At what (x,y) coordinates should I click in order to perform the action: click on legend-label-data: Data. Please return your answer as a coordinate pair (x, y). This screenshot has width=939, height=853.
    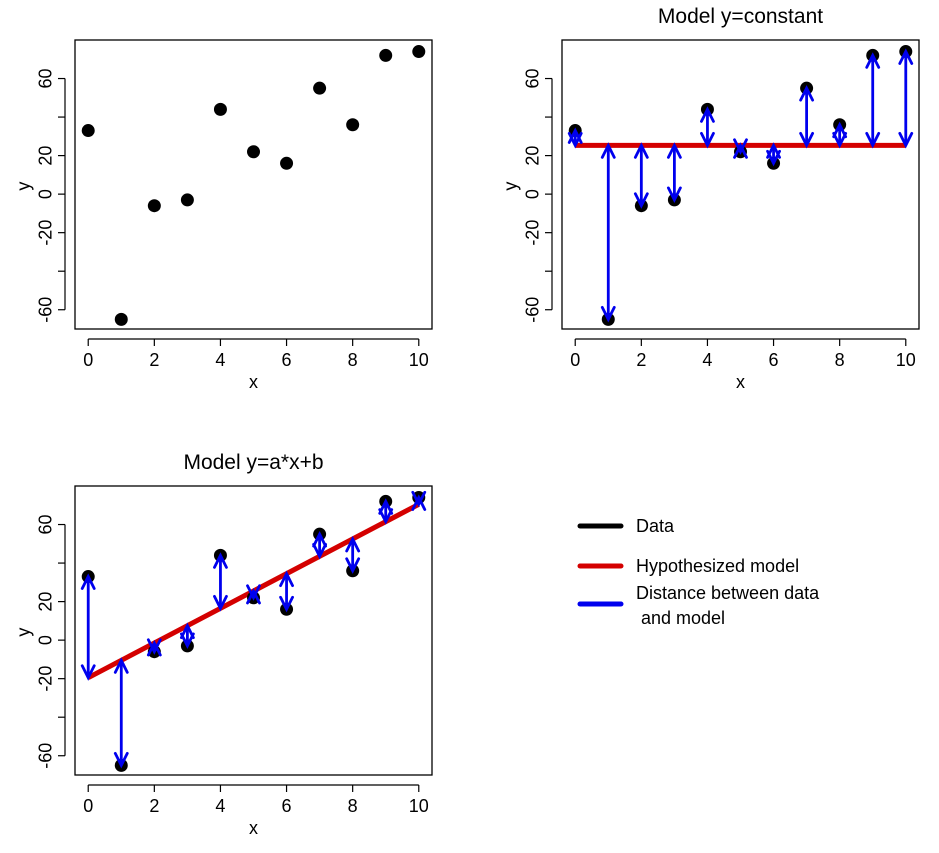
    Looking at the image, I should click on (655, 526).